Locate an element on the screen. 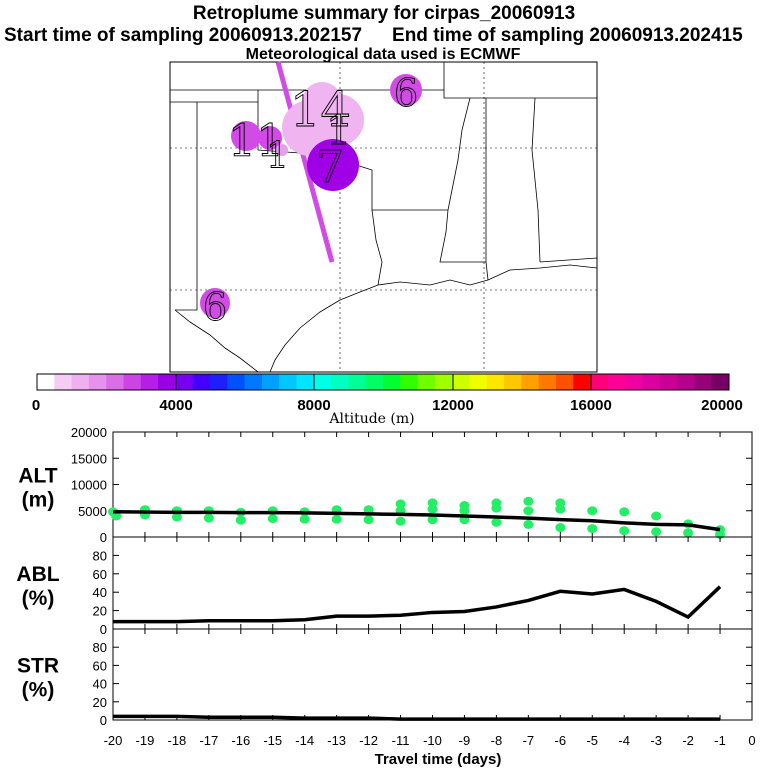 The image size is (768, 768). x-tick-label: -18 is located at coordinates (177, 740).